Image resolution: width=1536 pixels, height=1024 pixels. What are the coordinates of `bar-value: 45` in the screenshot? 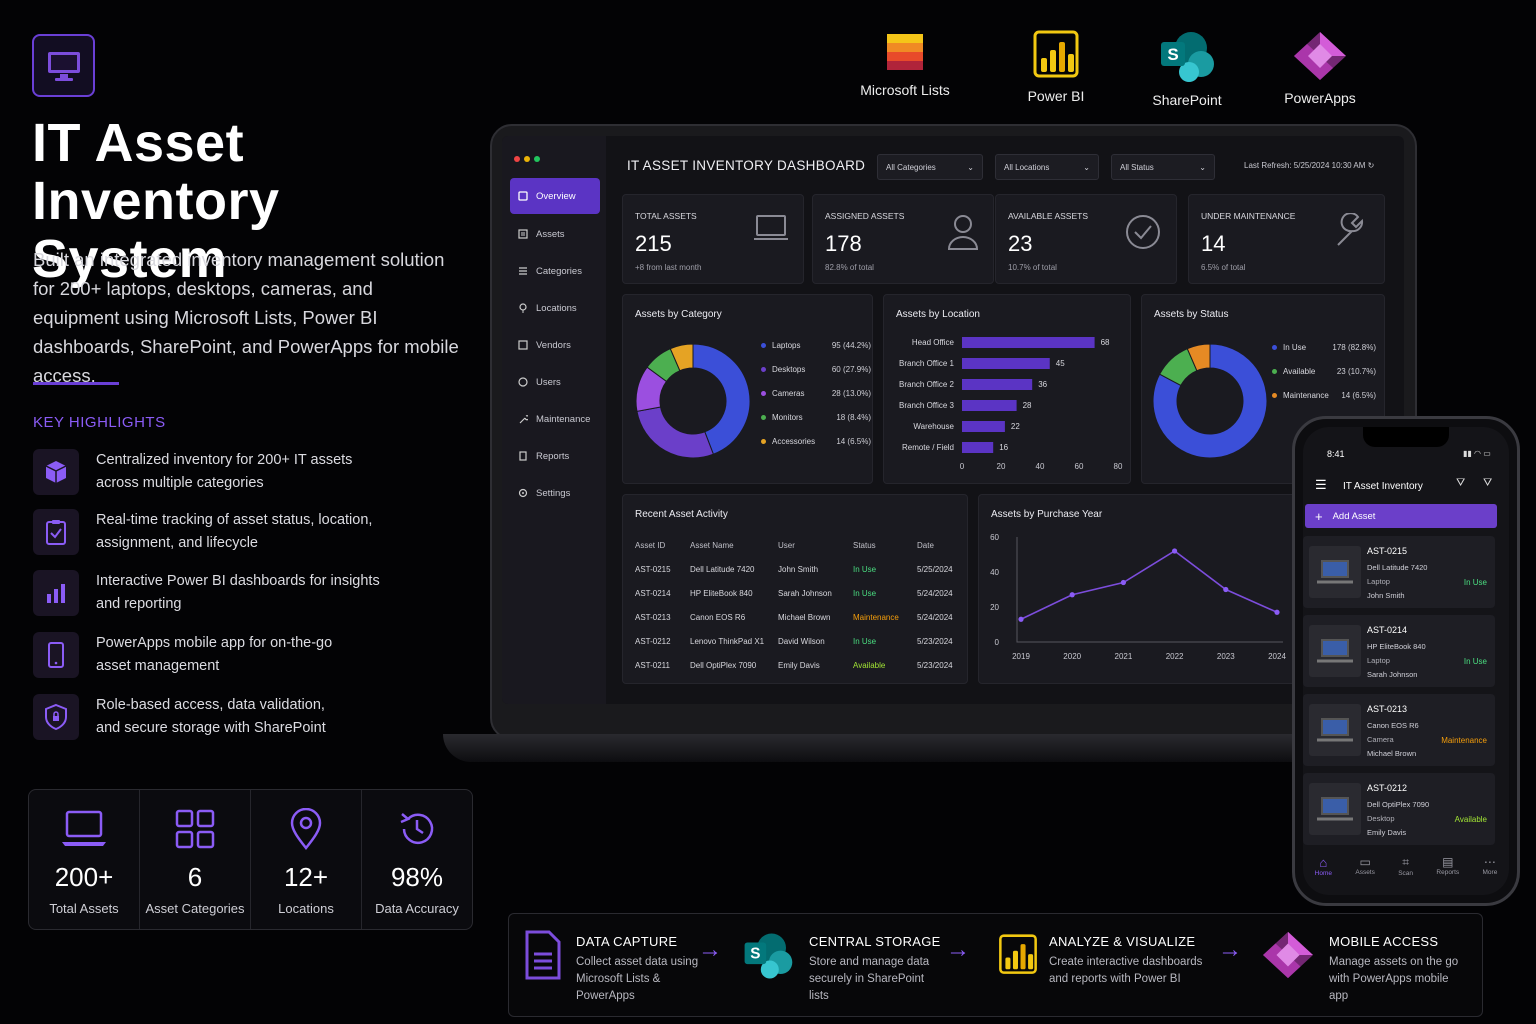 It's located at (1060, 363).